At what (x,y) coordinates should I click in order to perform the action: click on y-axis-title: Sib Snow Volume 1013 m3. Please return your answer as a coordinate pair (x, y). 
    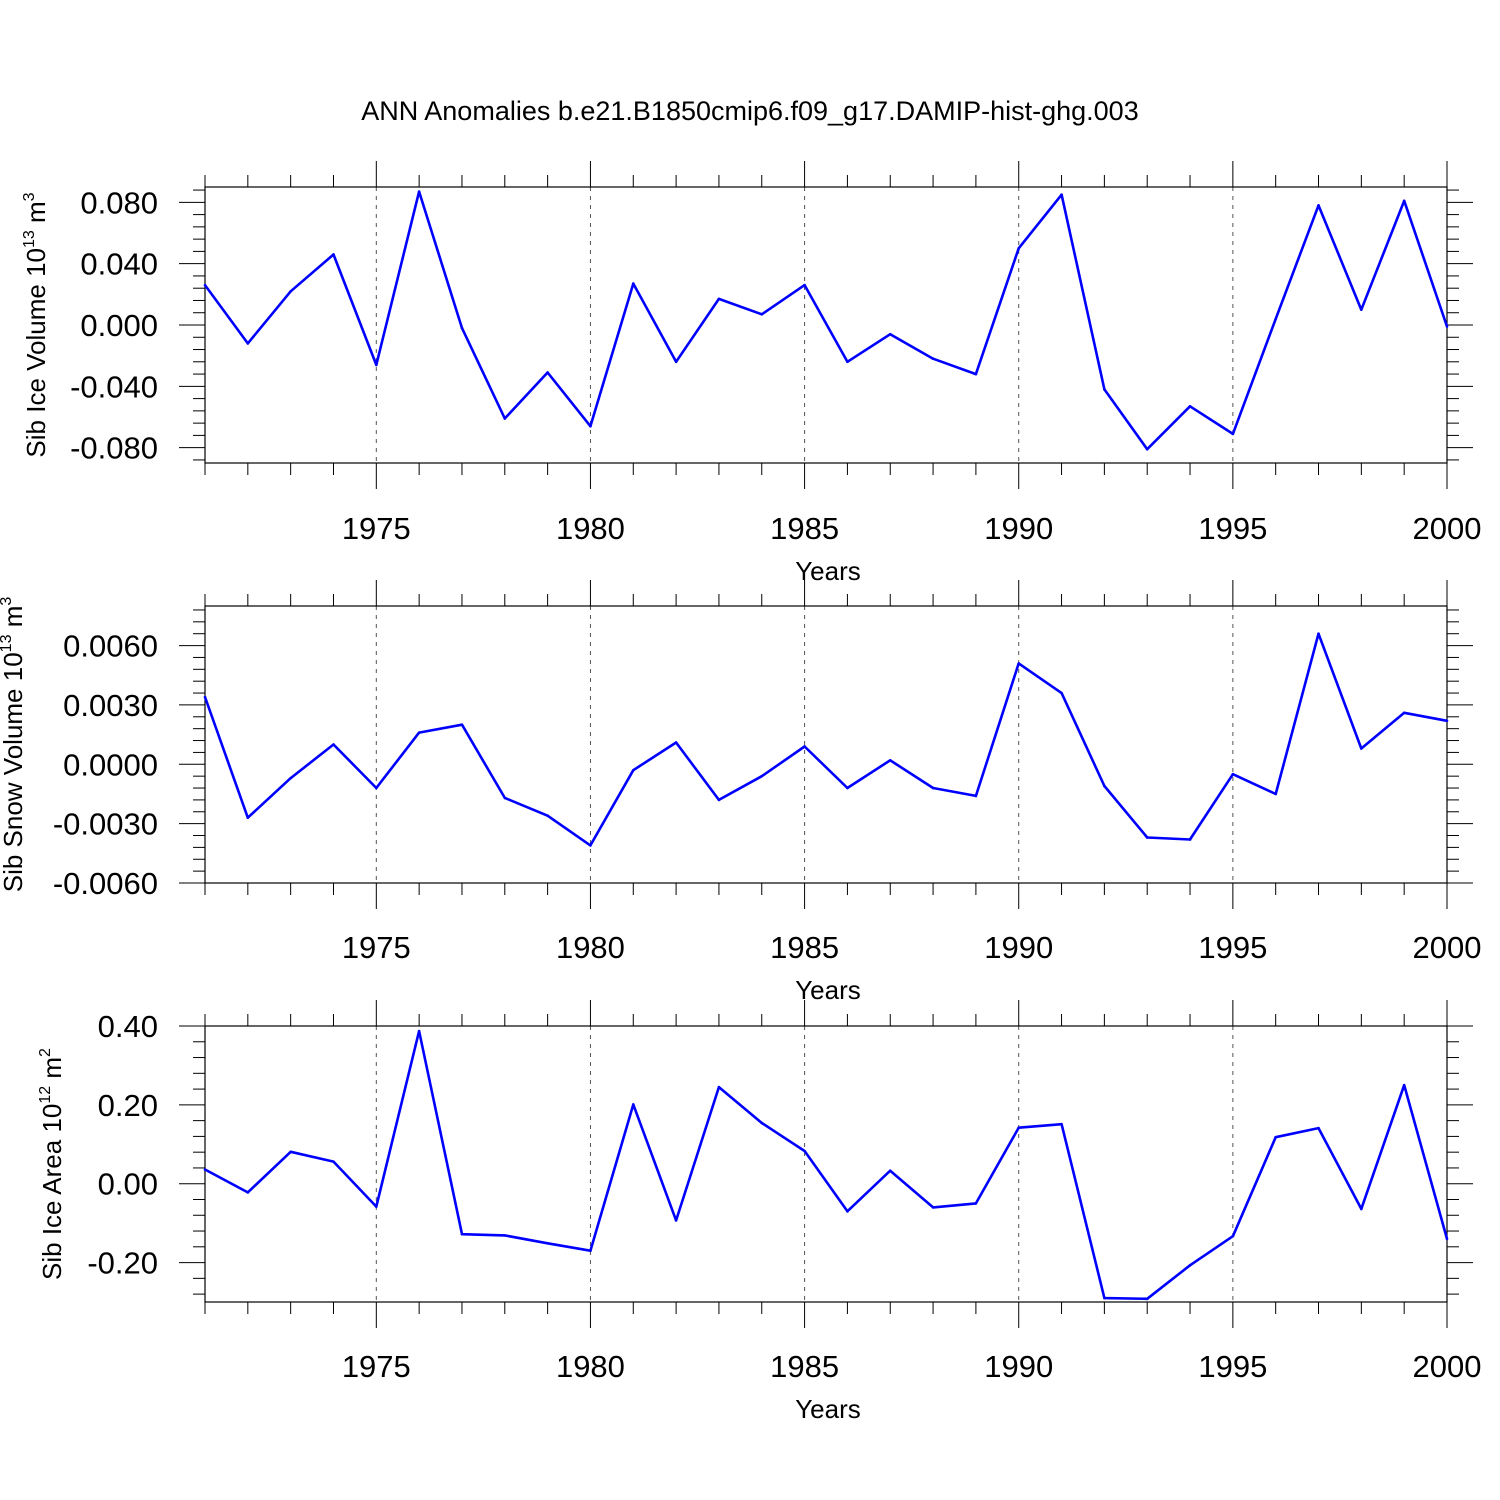
    Looking at the image, I should click on (14, 745).